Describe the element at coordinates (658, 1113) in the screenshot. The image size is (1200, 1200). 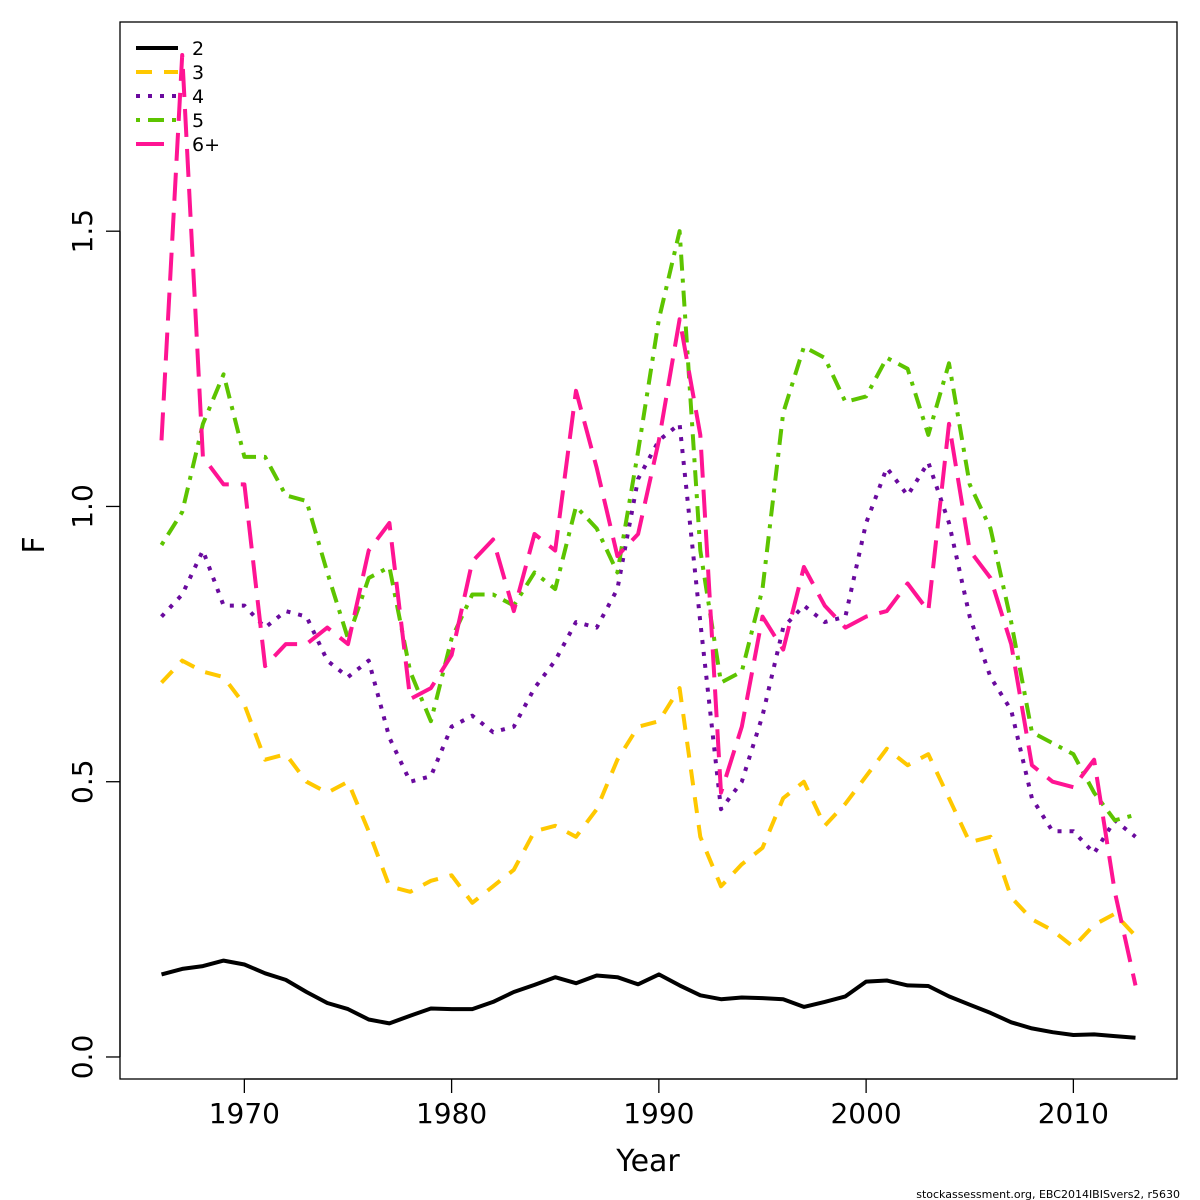
I see `x-tick-label: 1990` at that location.